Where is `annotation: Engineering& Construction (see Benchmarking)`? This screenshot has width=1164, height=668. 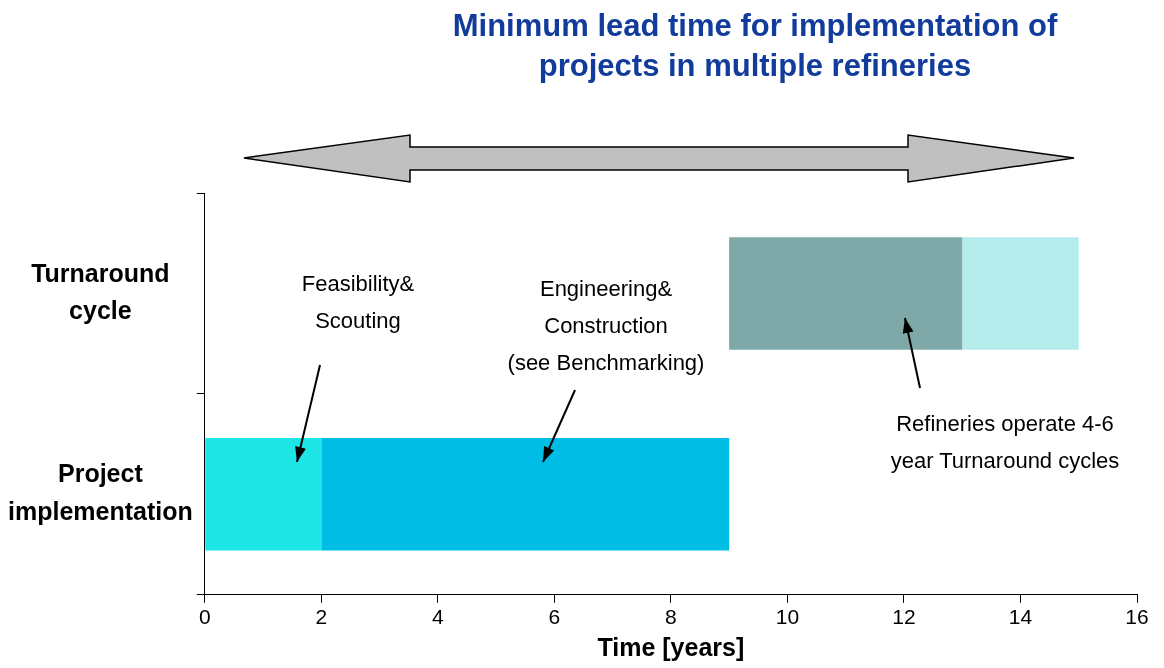
annotation: Engineering& Construction (see Benchmarking) is located at coordinates (606, 326).